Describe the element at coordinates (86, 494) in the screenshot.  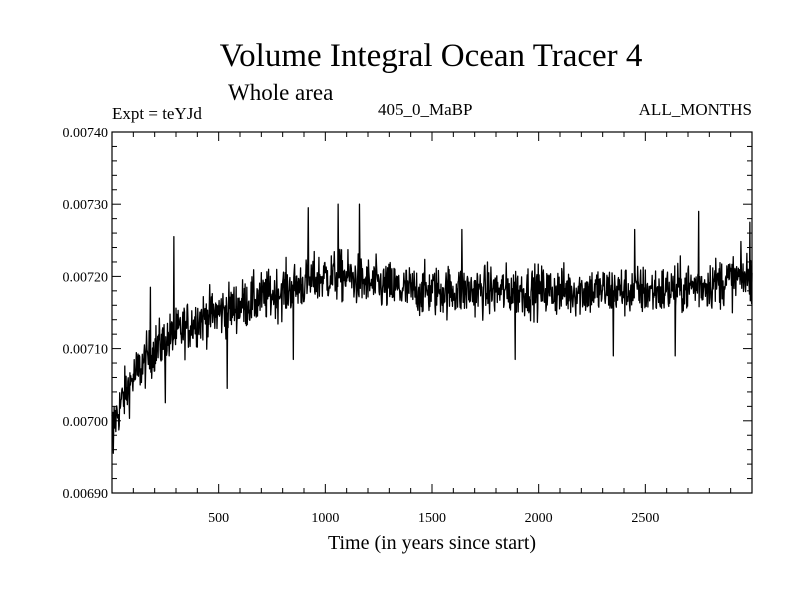
I see `y-tick-label: 0.00690` at that location.